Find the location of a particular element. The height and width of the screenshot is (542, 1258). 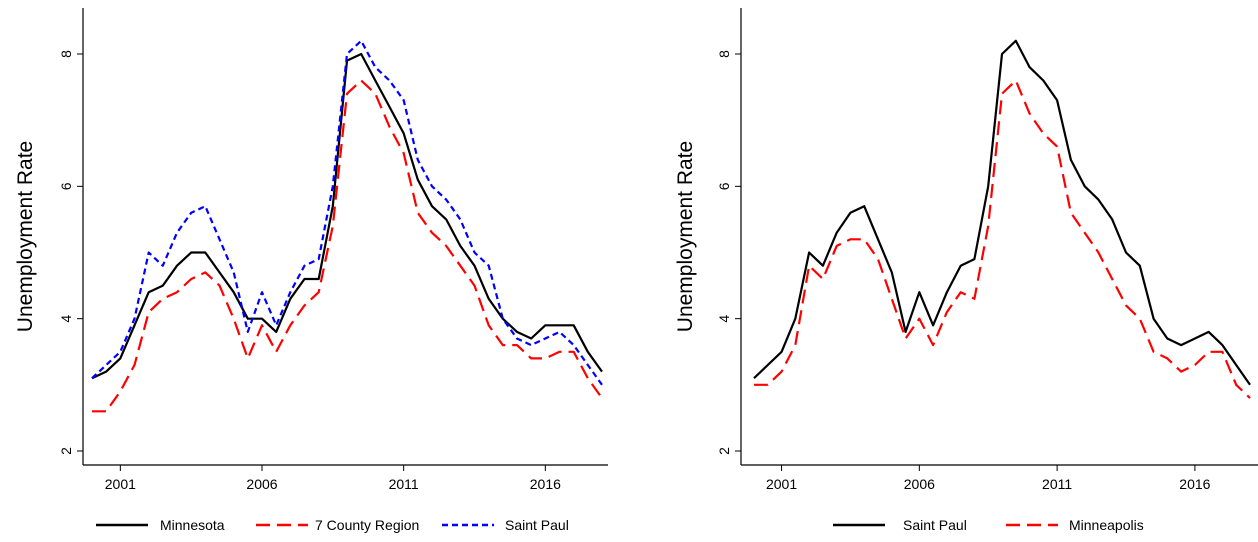

legend-label: 7 County Region is located at coordinates (367, 525).